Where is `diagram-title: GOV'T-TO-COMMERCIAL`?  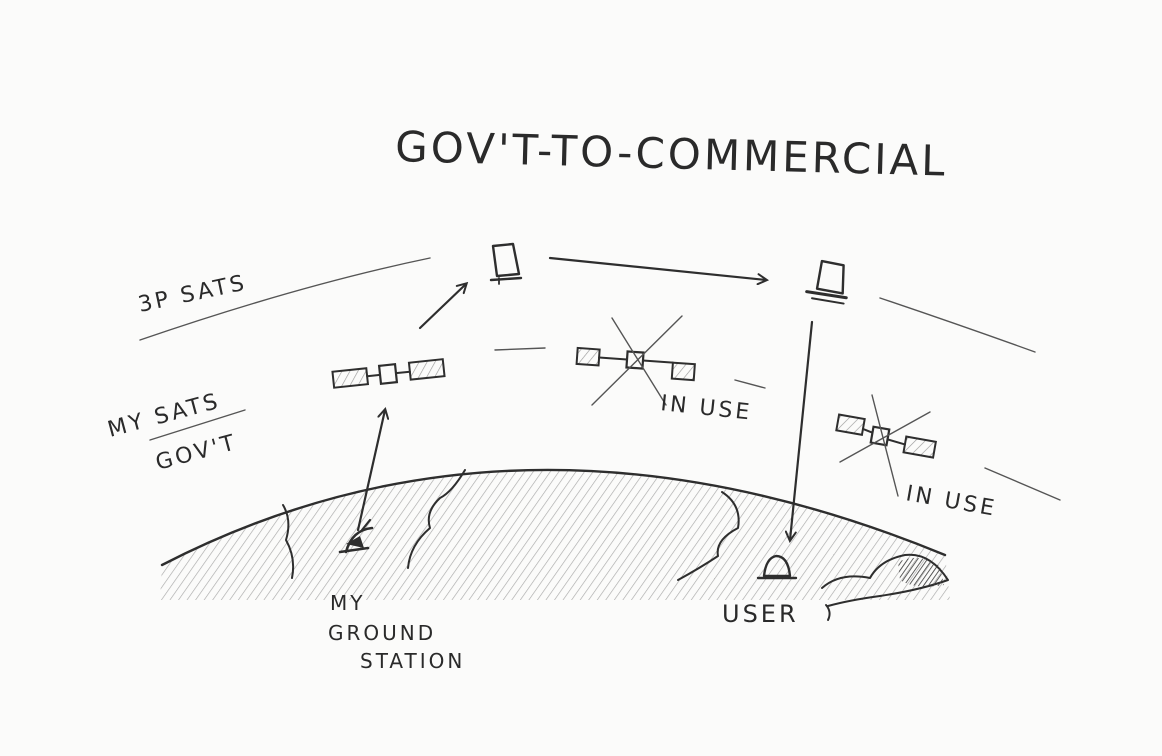
diagram-title: GOV'T-TO-COMMERCIAL is located at coordinates (672, 153).